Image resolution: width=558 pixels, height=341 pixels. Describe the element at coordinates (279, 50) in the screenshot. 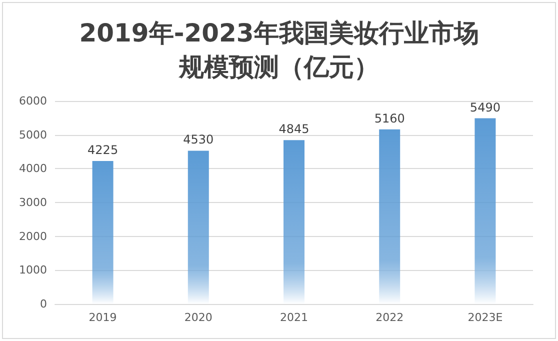

I see `chart-title: 2019年-2023年我国美妆行业市场规模预测（亿元）` at that location.